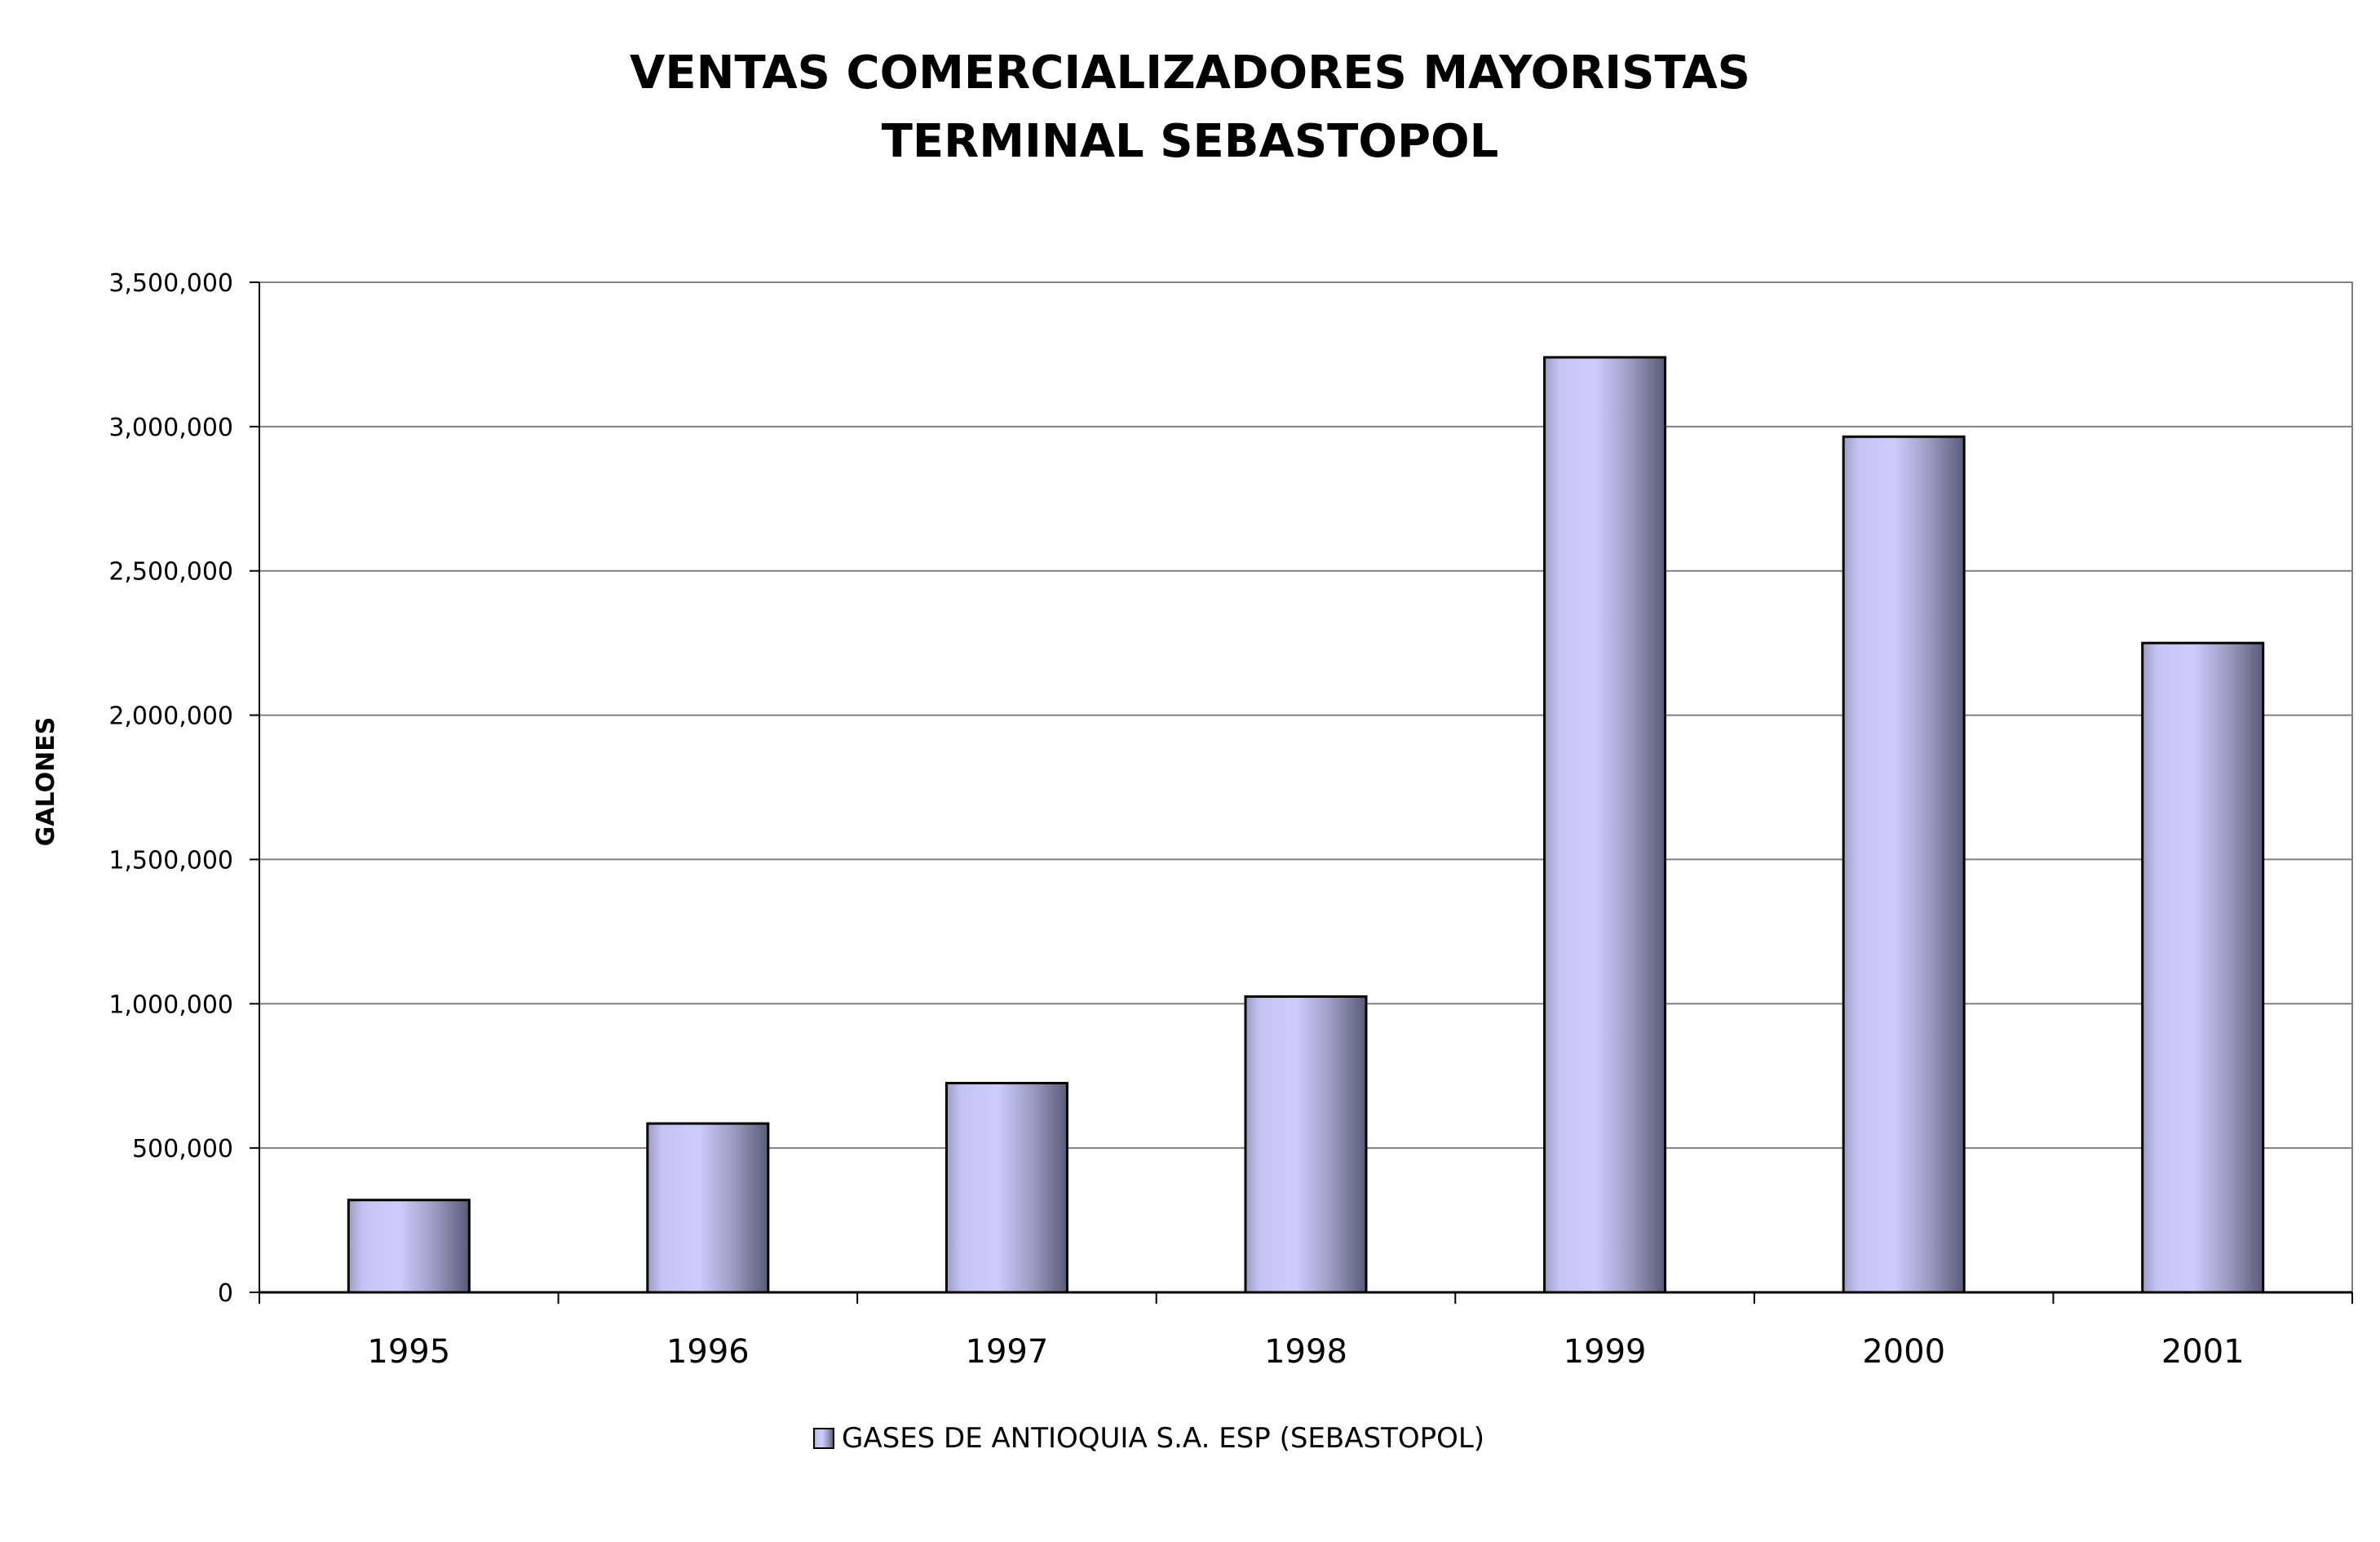 This screenshot has width=2380, height=1542. What do you see at coordinates (708, 1208) in the screenshot?
I see `bar-1996` at bounding box center [708, 1208].